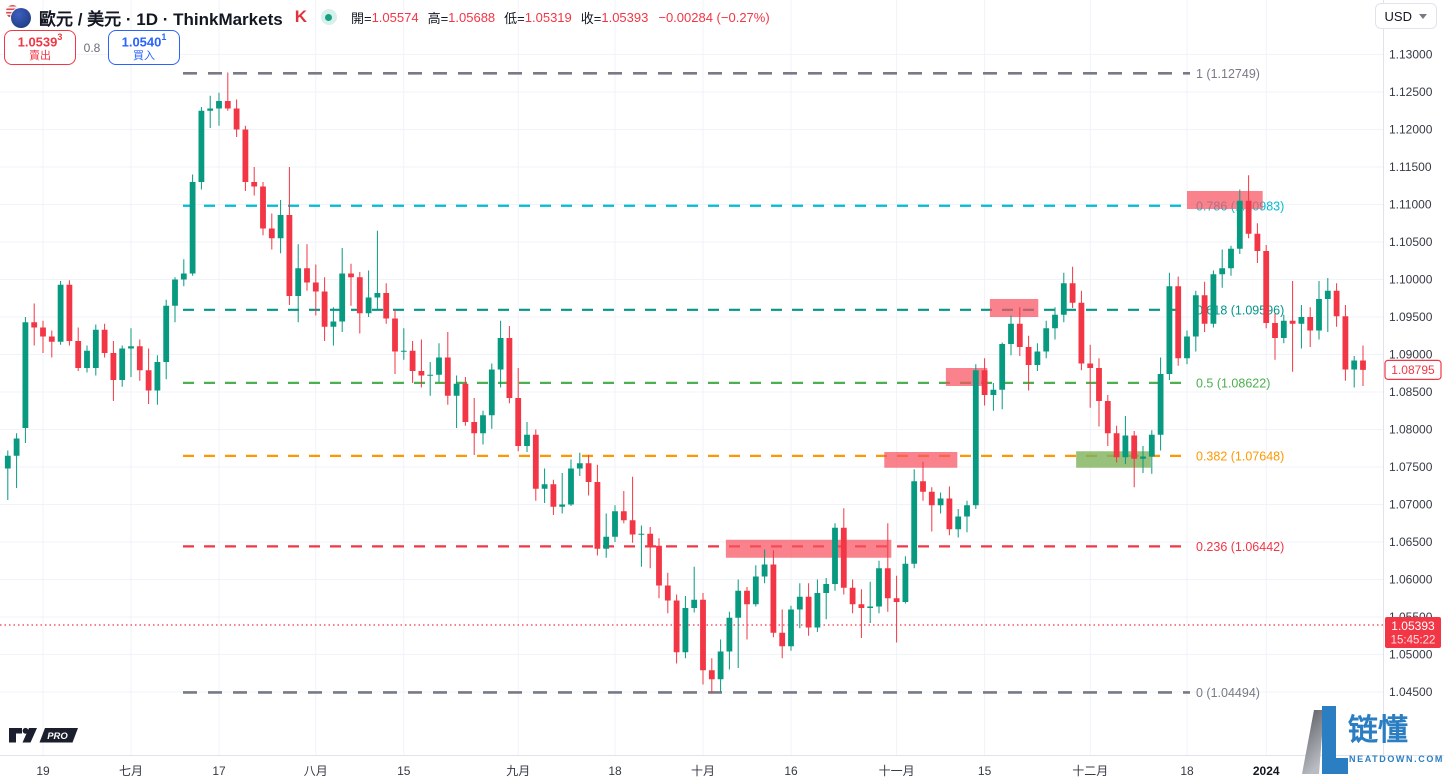 This screenshot has height=783, width=1444. What do you see at coordinates (1411, 355) in the screenshot?
I see `svg-text: 1.09000` at bounding box center [1411, 355].